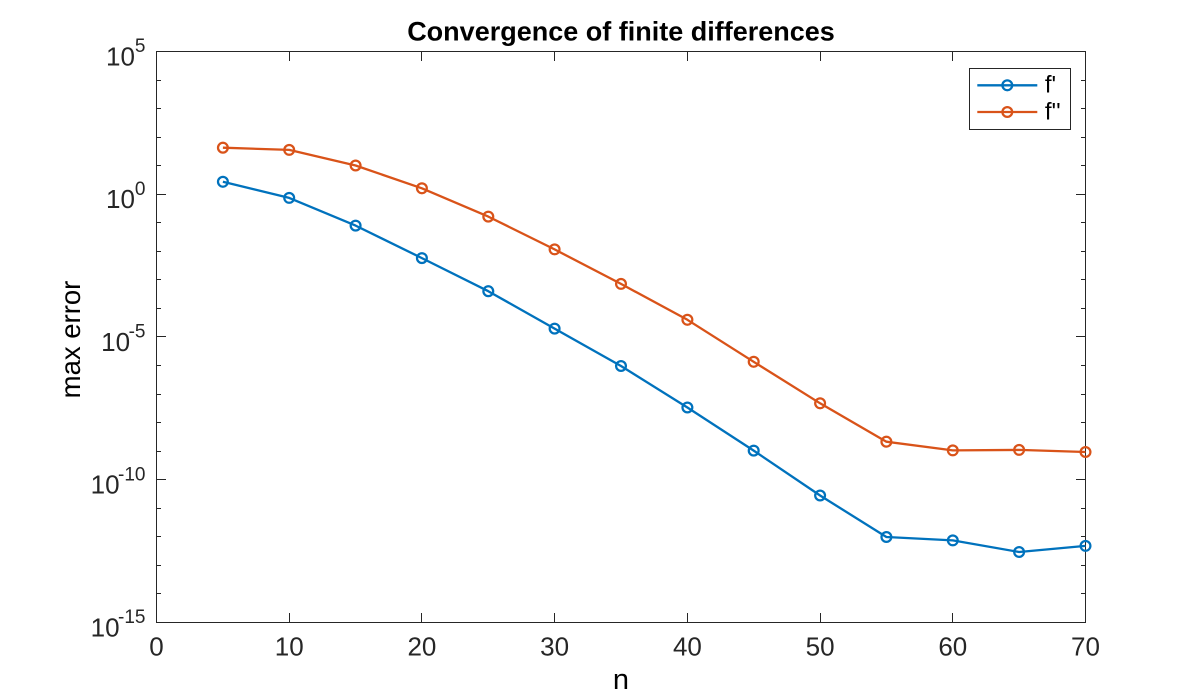  I want to click on svg-text: 30, so click(554, 646).